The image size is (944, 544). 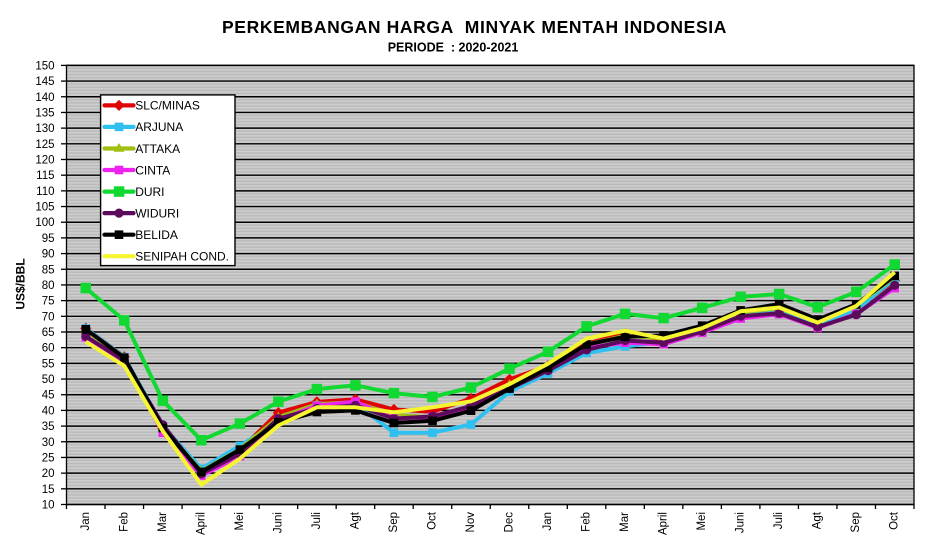 What do you see at coordinates (44, 129) in the screenshot?
I see `svg-text: 130` at bounding box center [44, 129].